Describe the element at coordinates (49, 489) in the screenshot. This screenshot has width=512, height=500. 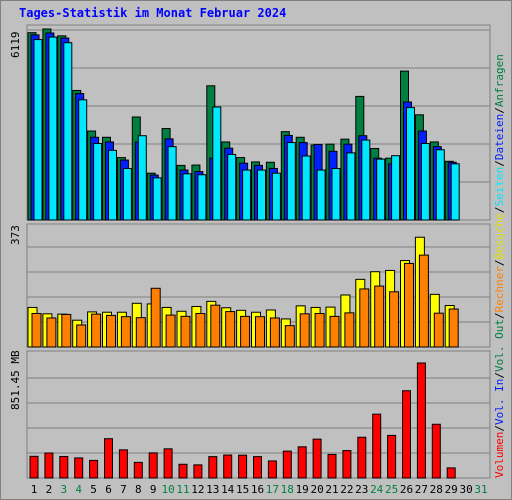
I see `day-label-2: 2` at that location.